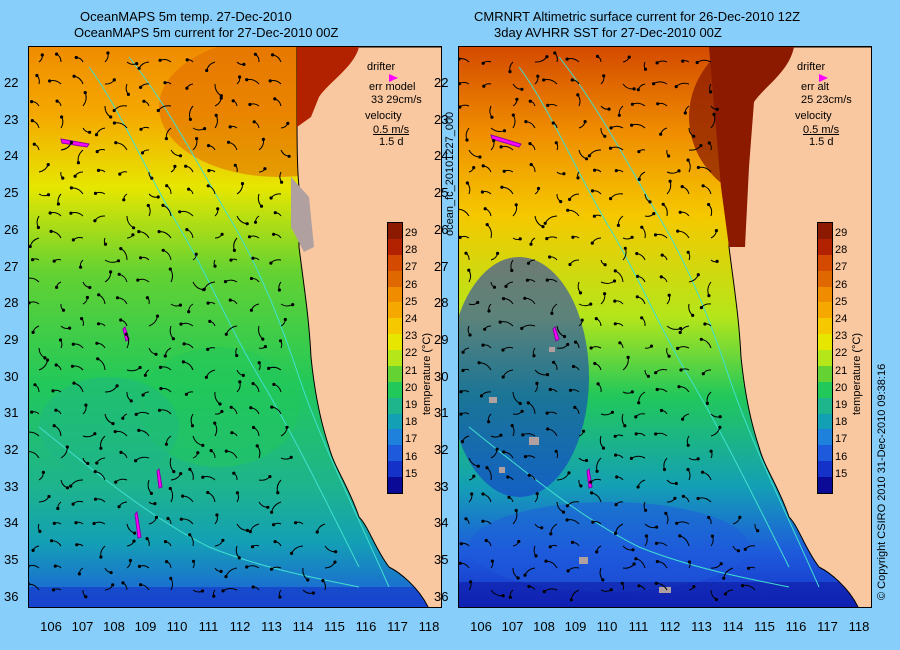 This screenshot has width=900, height=650. I want to click on right-legend-drifter: drifter, so click(811, 67).